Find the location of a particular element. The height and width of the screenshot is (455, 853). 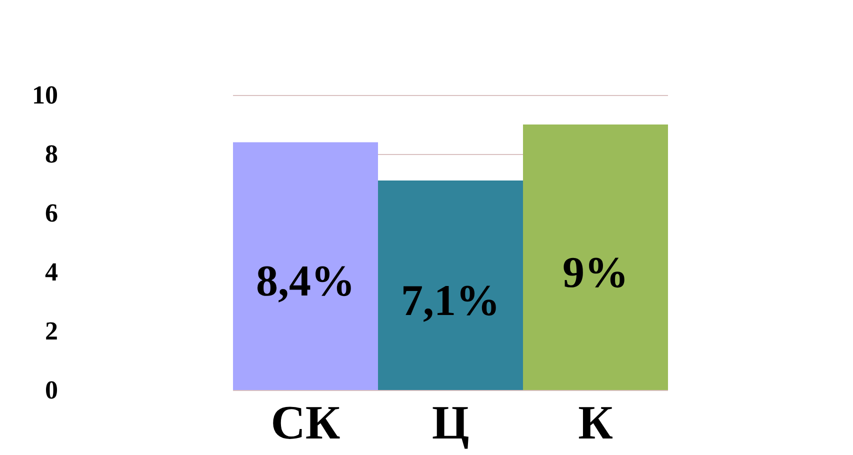

x-tick-label: СК is located at coordinates (305, 423).